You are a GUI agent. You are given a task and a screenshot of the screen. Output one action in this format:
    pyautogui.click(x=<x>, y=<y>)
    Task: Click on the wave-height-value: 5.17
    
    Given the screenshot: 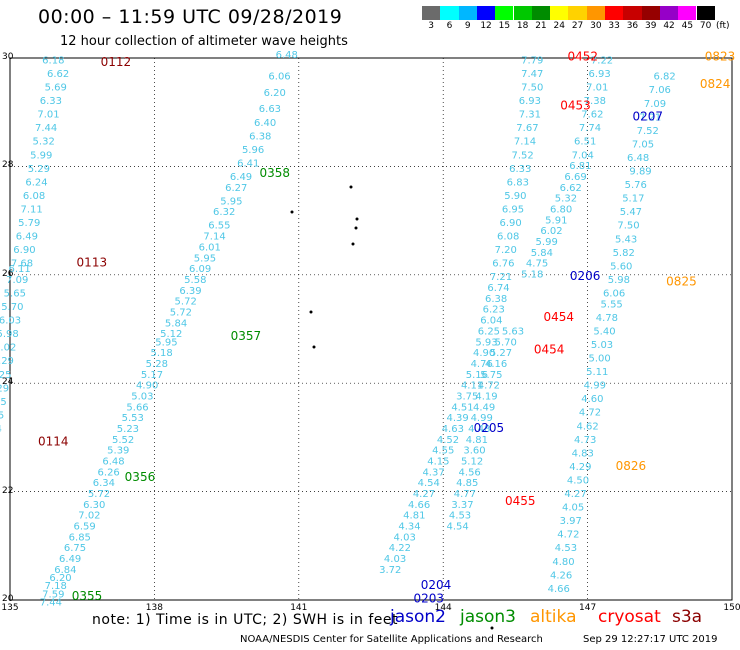 What is the action you would take?
    pyautogui.click(x=152, y=375)
    